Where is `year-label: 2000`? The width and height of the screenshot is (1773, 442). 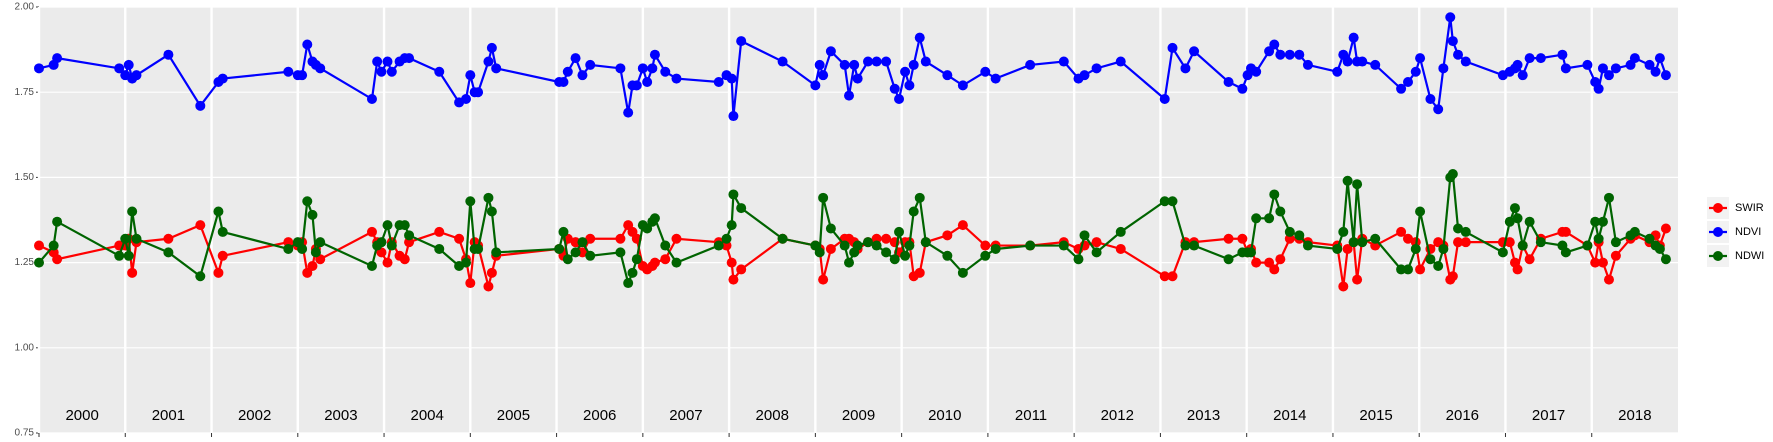 year-label: 2000 is located at coordinates (81, 415).